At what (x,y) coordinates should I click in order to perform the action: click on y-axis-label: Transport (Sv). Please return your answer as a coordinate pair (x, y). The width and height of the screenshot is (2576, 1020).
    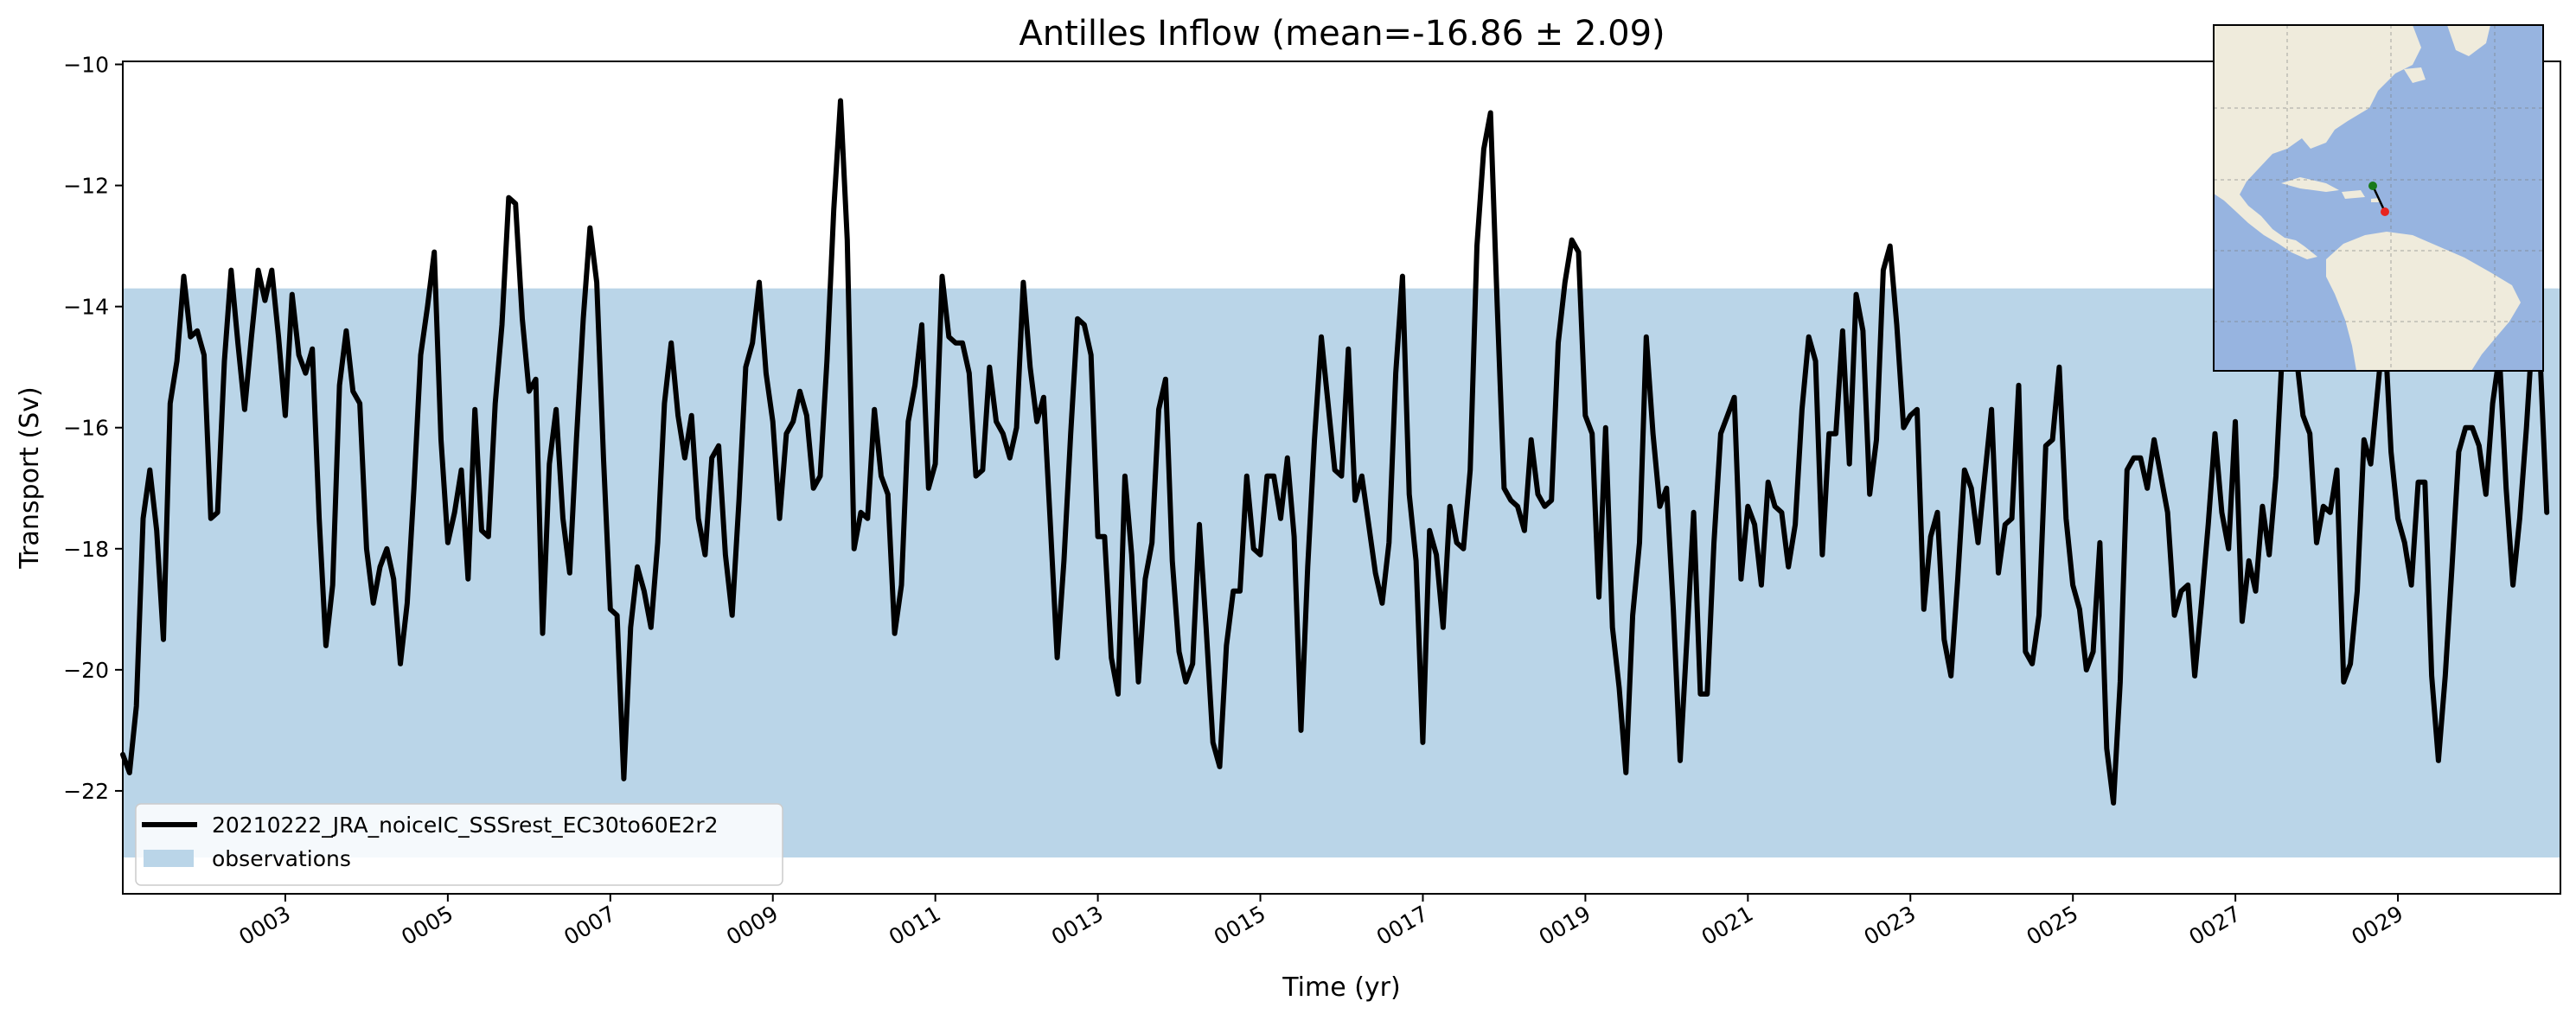
    Looking at the image, I should click on (30, 478).